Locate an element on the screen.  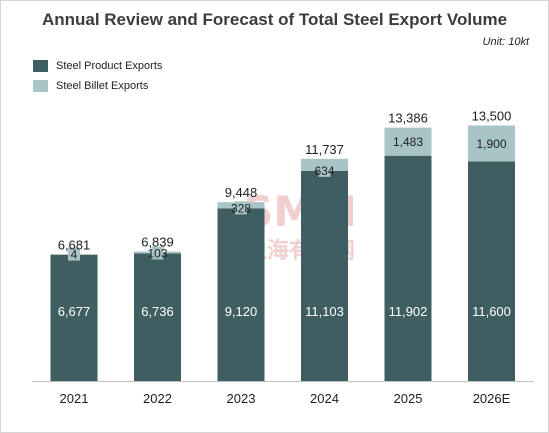
data-label-product-2023: 9,120 is located at coordinates (241, 311).